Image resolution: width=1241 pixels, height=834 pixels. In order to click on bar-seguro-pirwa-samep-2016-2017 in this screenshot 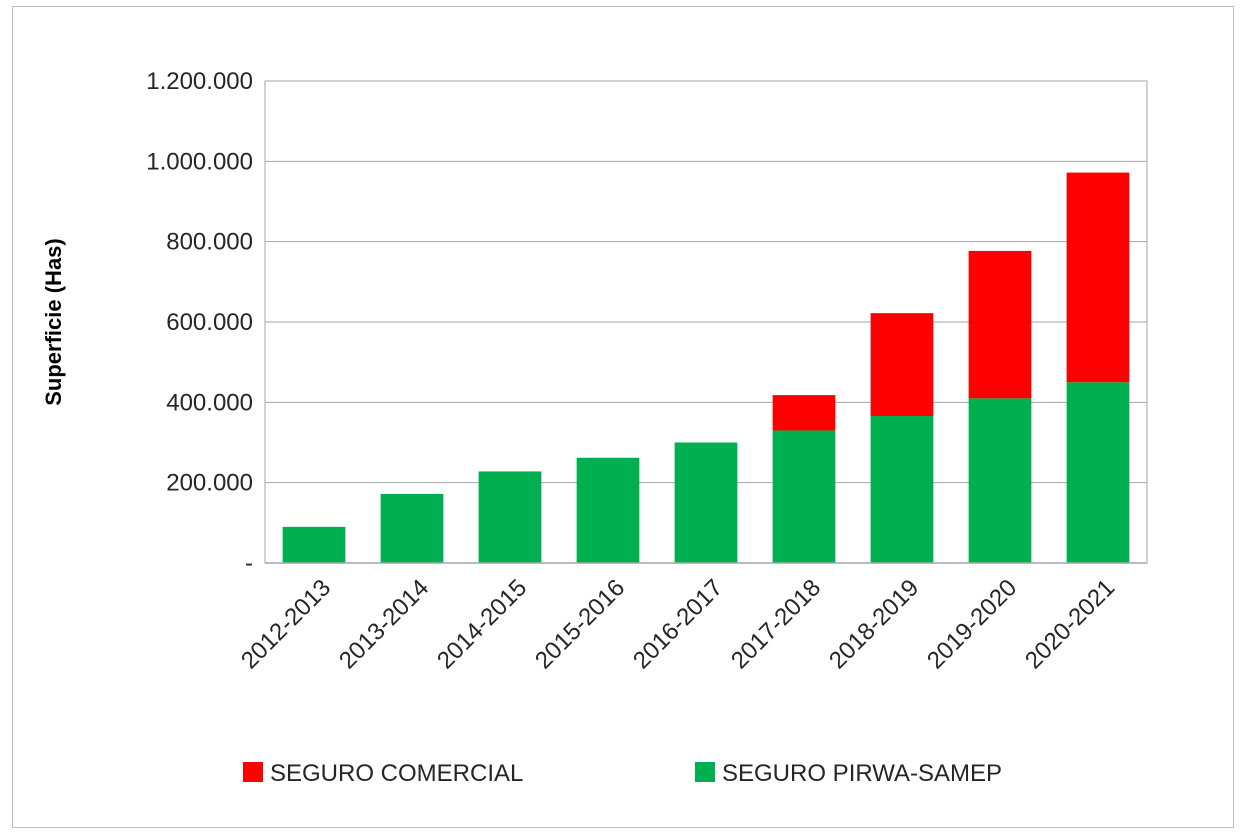, I will do `click(706, 502)`.